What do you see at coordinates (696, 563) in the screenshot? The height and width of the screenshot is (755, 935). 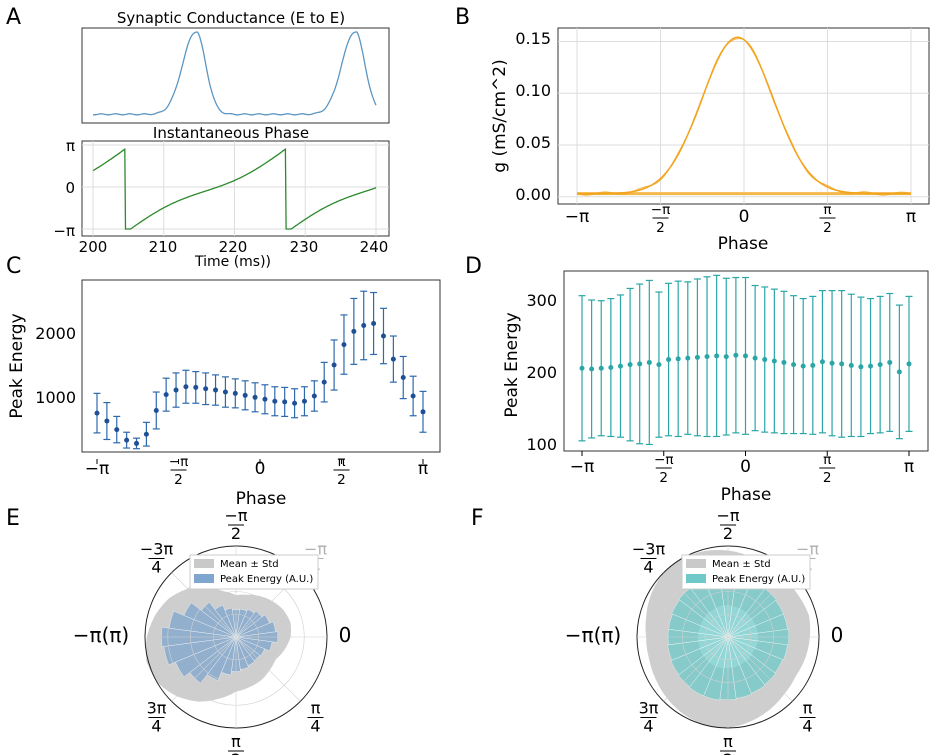 I see `f-legend-swatch-std` at bounding box center [696, 563].